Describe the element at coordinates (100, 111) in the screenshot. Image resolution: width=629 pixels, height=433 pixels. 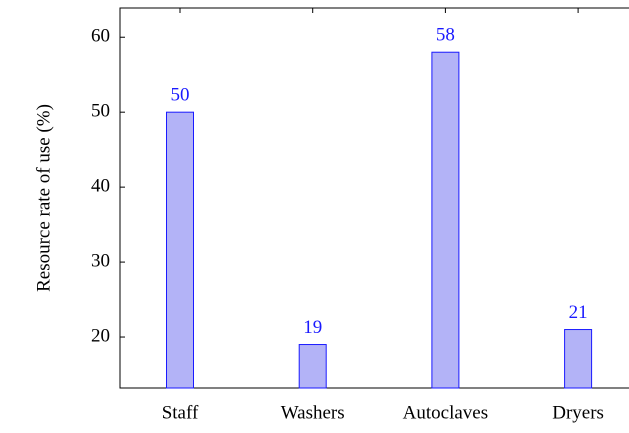
I see `y-tick-label: 50` at that location.